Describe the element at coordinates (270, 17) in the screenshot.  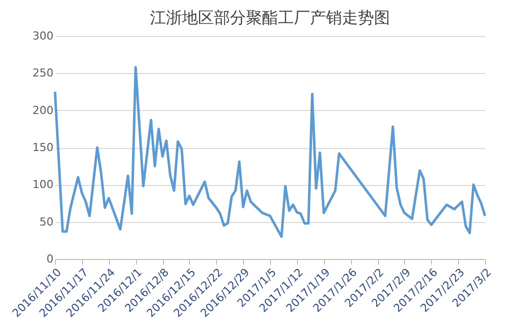
I see `chart-title: 江浙地区部分聚酯工厂产销走势图` at that location.